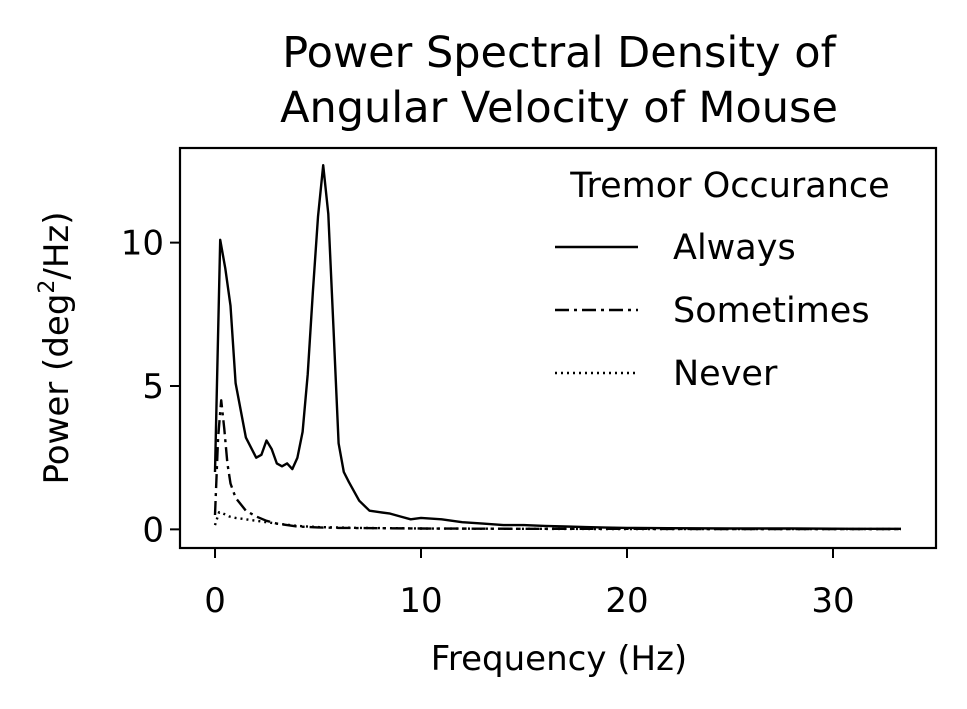 Image resolution: width=967 pixels, height=709 pixels. Describe the element at coordinates (153, 530) in the screenshot. I see `y-tick-label: 0` at that location.